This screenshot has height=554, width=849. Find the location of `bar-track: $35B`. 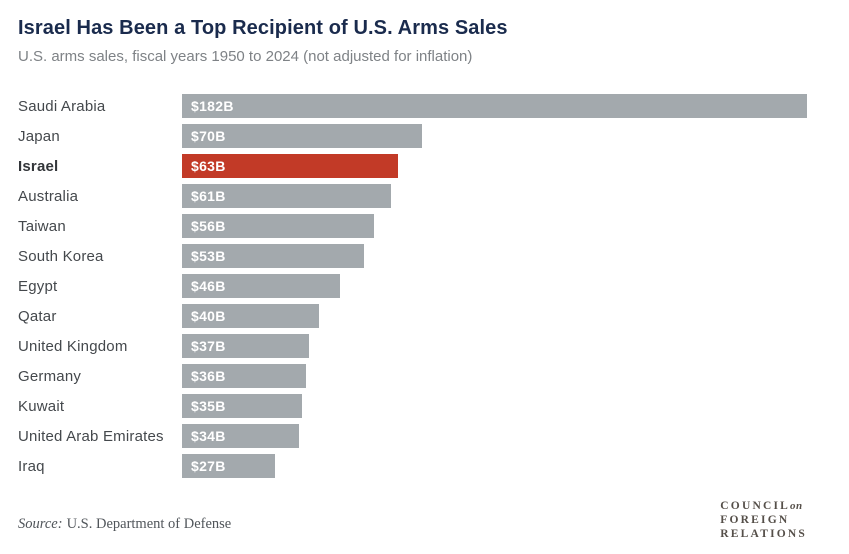

bar-track: $35B is located at coordinates (494, 406).